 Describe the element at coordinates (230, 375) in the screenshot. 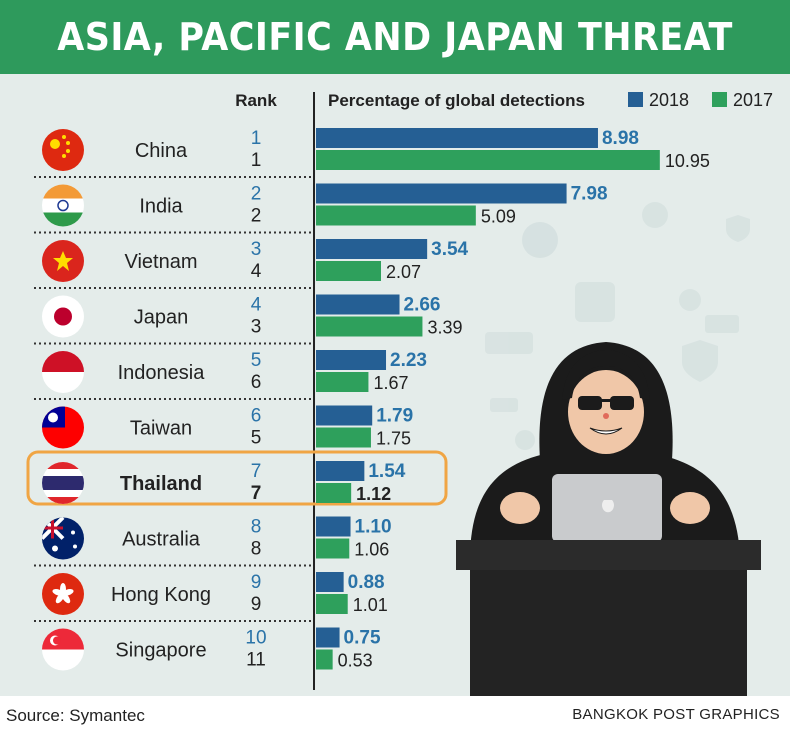

I see `country-row: Indonesia 56 2.231.67` at that location.